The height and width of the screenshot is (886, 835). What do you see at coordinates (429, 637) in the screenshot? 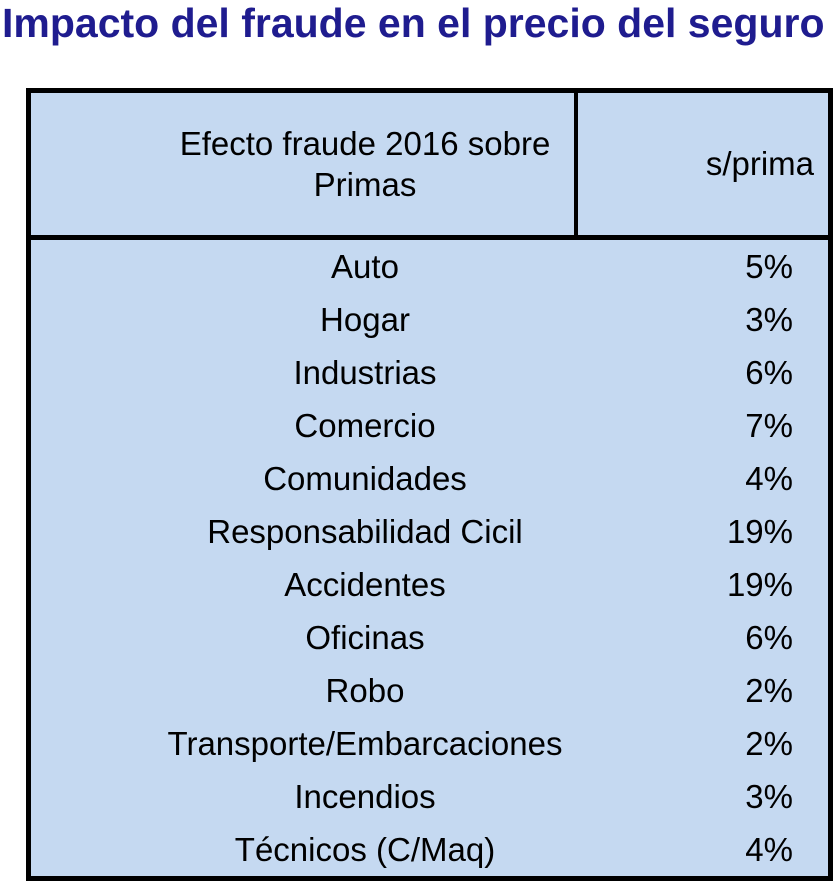
I see `table-row: Oficinas 6%` at bounding box center [429, 637].